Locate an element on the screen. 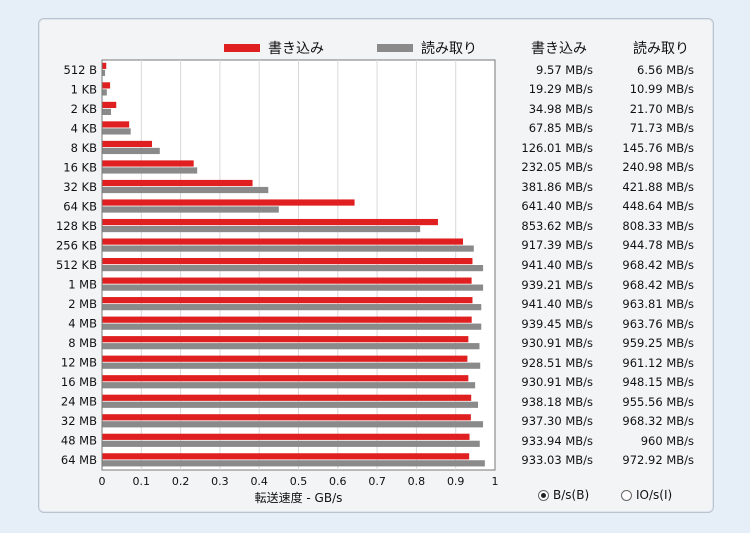  radio-bytes-per-sec: B/s(B) is located at coordinates (563, 495).